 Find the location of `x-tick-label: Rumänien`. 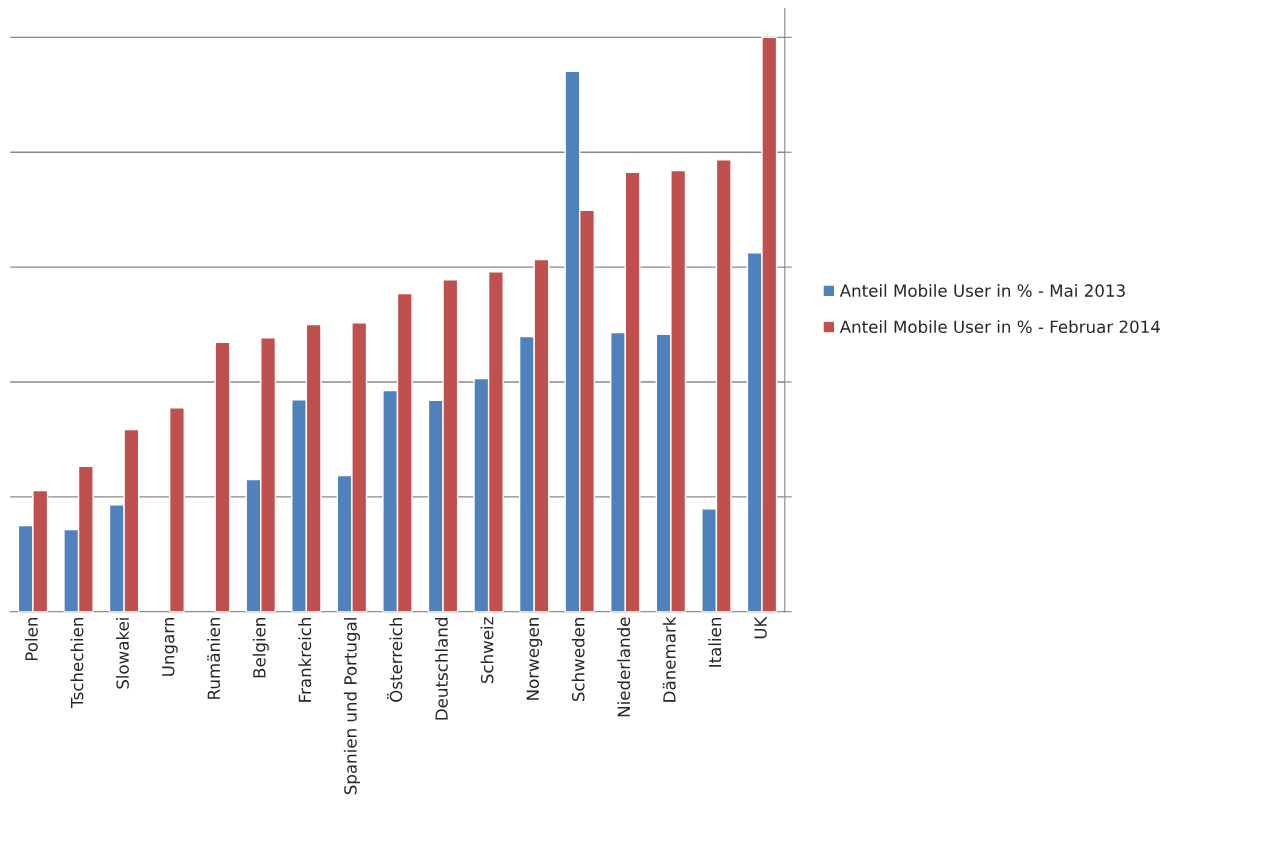

x-tick-label: Rumänien is located at coordinates (214, 658).